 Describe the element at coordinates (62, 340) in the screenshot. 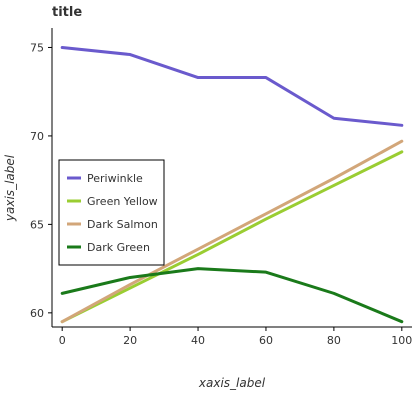

I see `x-tick-label: 0` at that location.